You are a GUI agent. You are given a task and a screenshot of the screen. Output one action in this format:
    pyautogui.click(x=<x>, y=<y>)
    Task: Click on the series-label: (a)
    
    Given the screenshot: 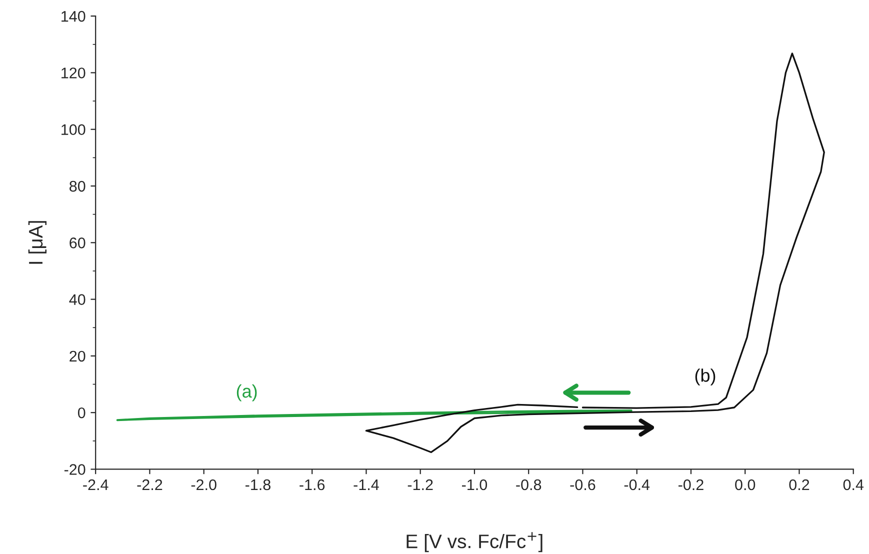 What is the action you would take?
    pyautogui.click(x=246, y=393)
    